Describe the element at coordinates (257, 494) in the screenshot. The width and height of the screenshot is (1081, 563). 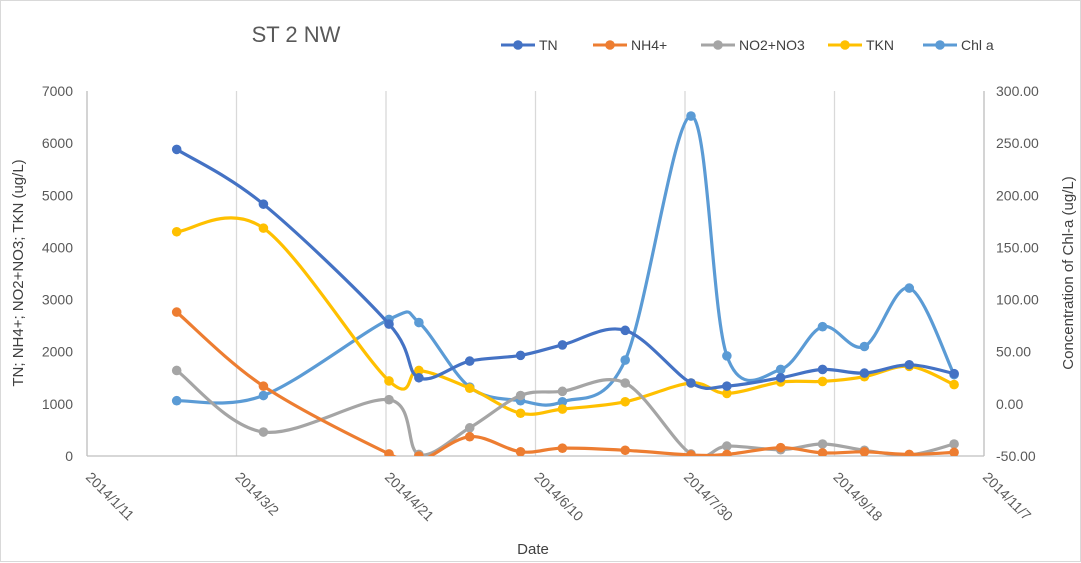
I see `x-tick-label: 2014/3/2` at that location.